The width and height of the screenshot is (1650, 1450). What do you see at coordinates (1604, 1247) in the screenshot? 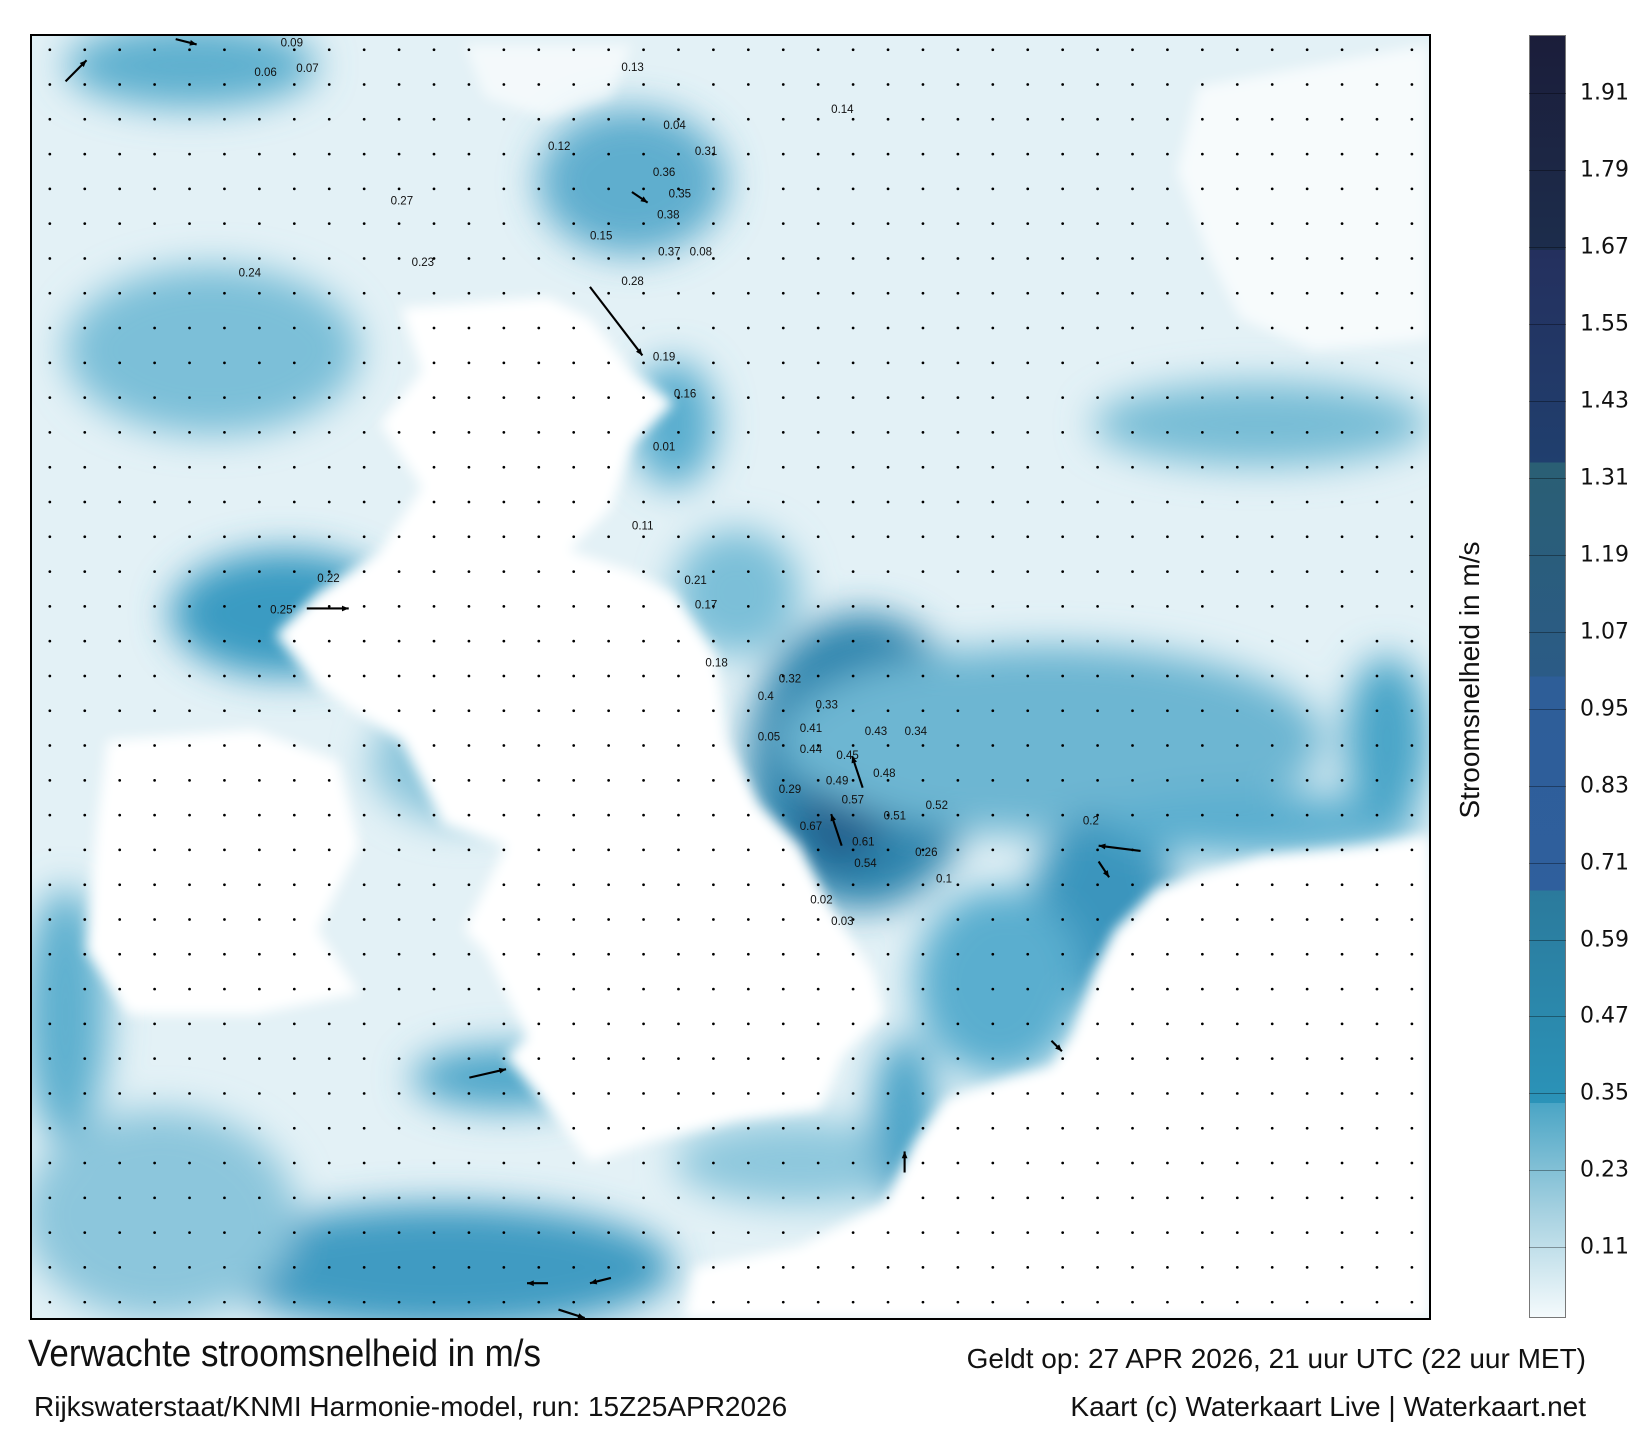
I see `colorbar-tick-label: 0.11` at bounding box center [1604, 1247].